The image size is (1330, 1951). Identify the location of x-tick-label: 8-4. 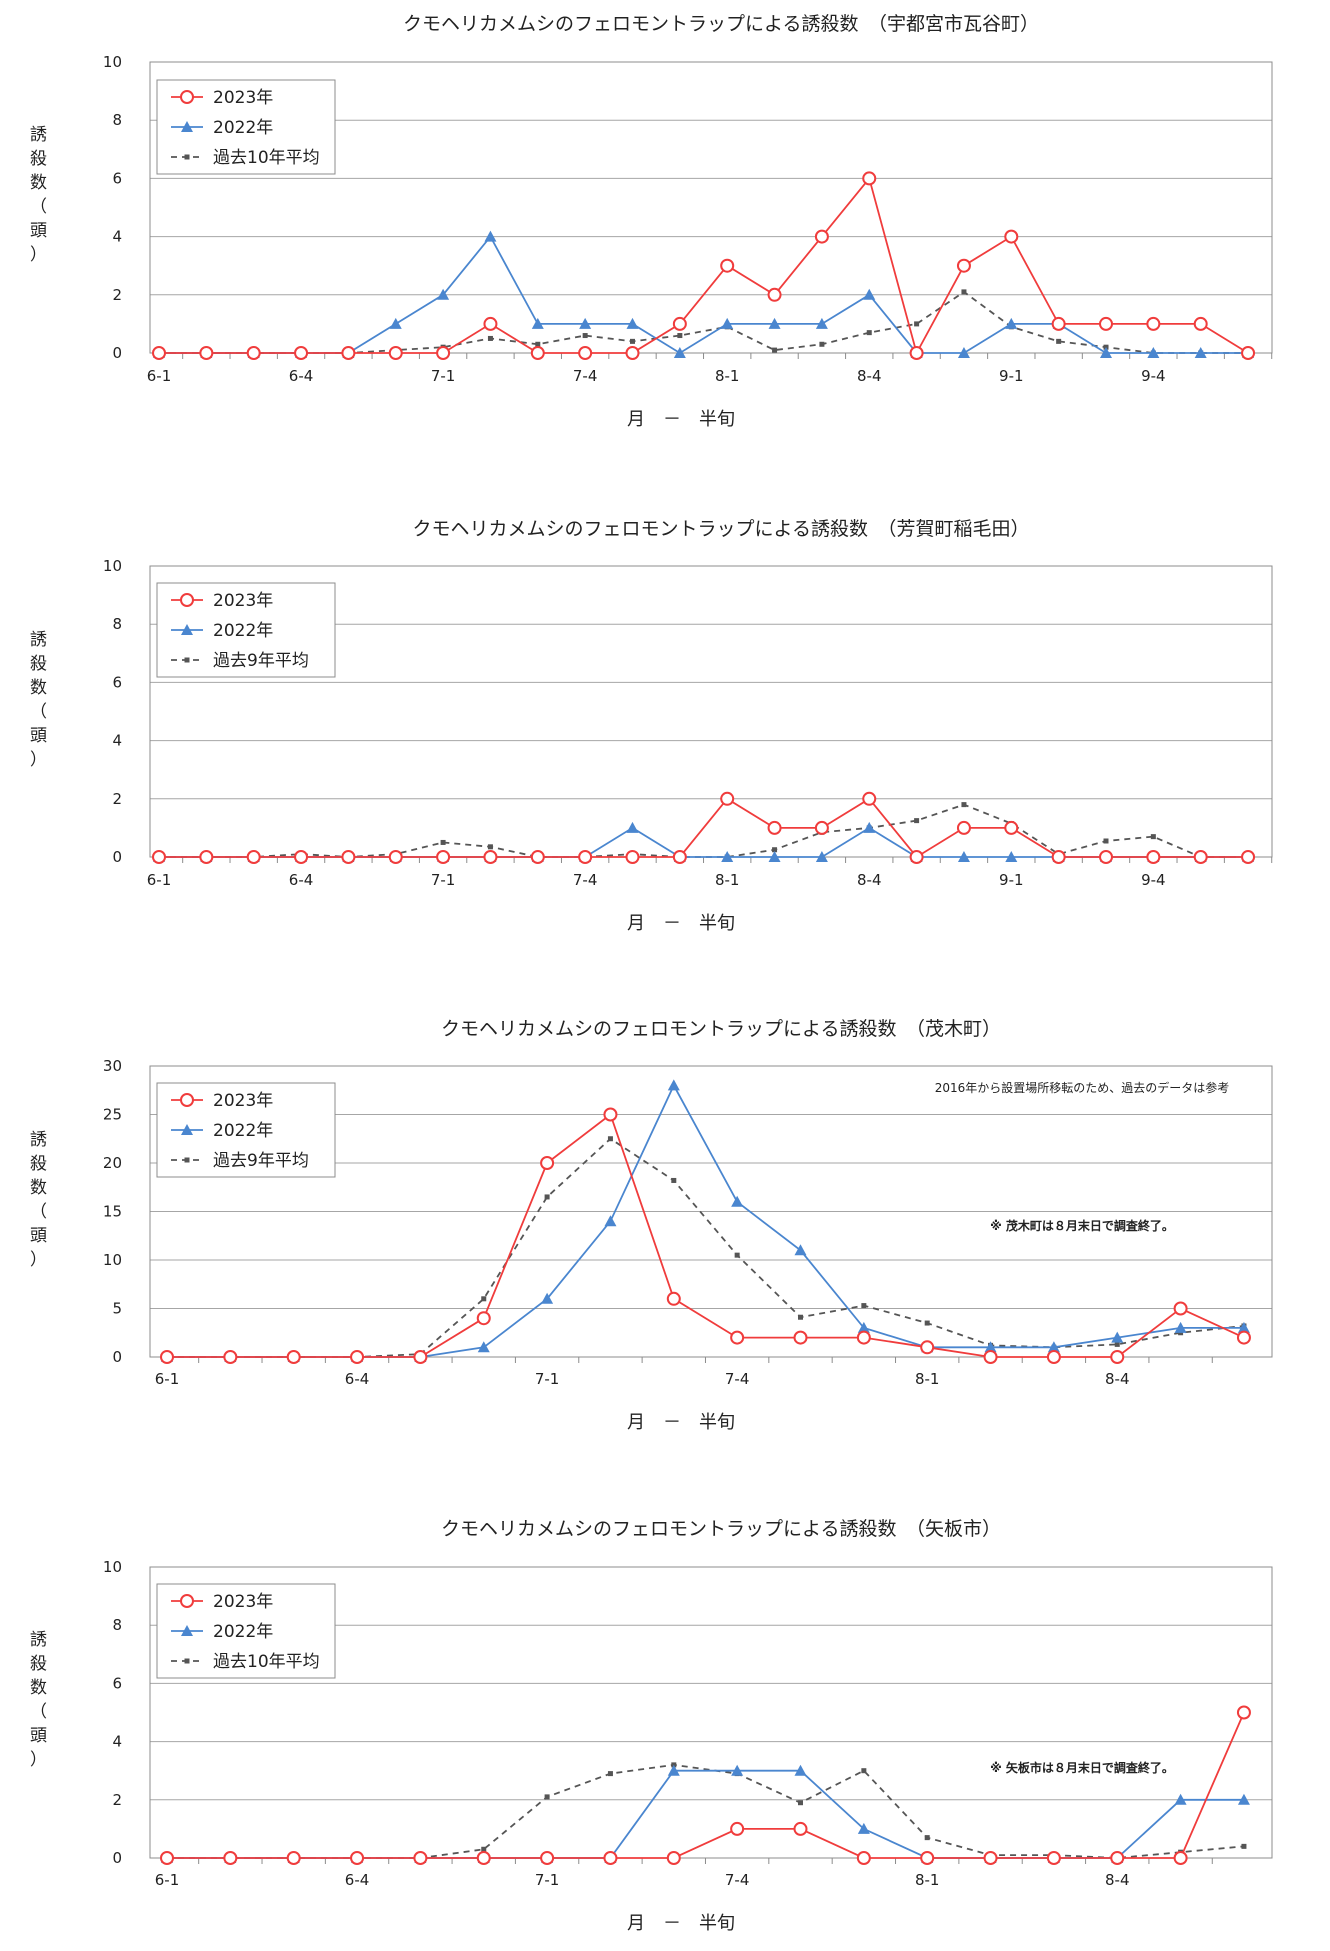
(869, 880).